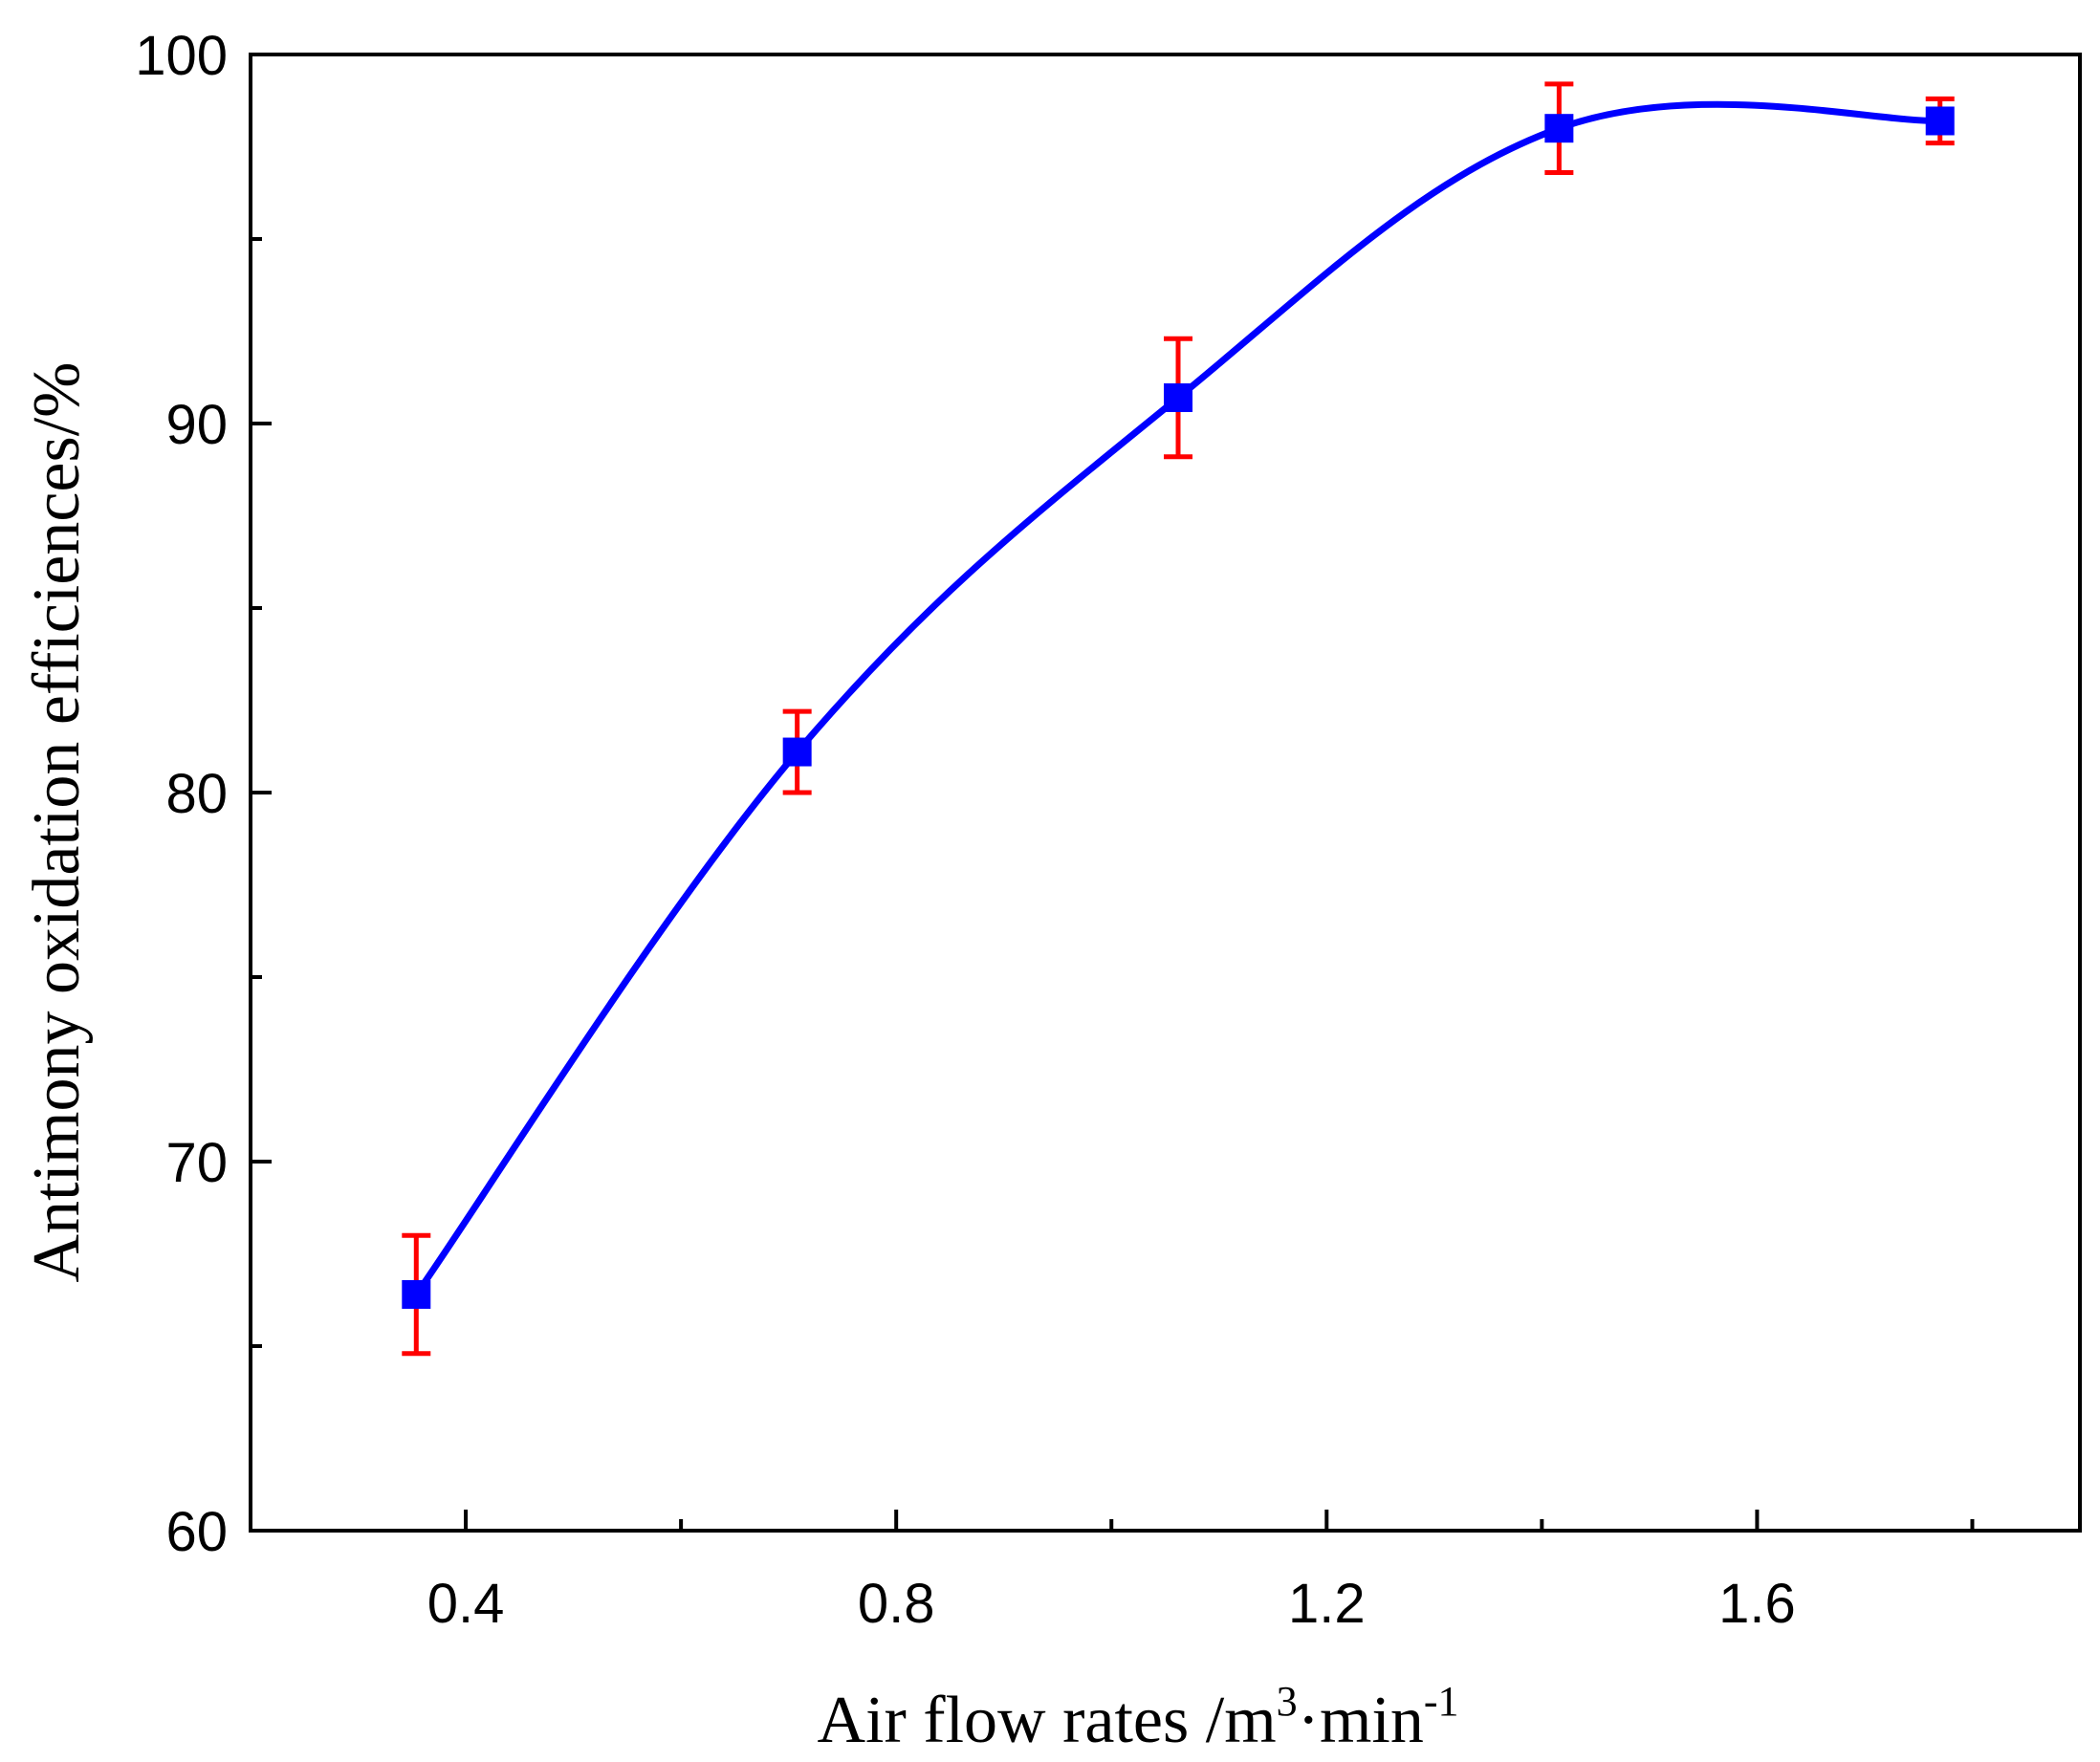 The image size is (2100, 1762). I want to click on x-axis-title: Air flow rates /m3·min-1, so click(1138, 1717).